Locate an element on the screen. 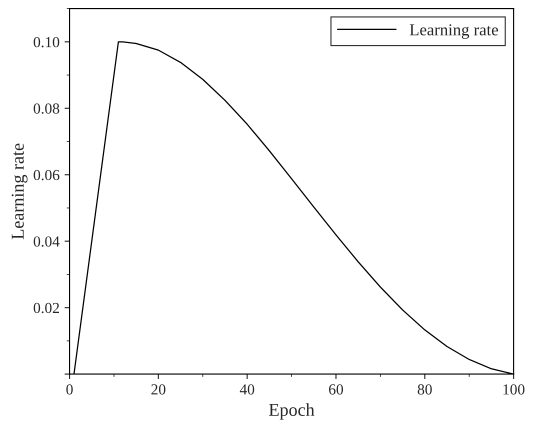 Image resolution: width=535 pixels, height=430 pixels. y-tick-label: 0.08 is located at coordinates (47, 108).